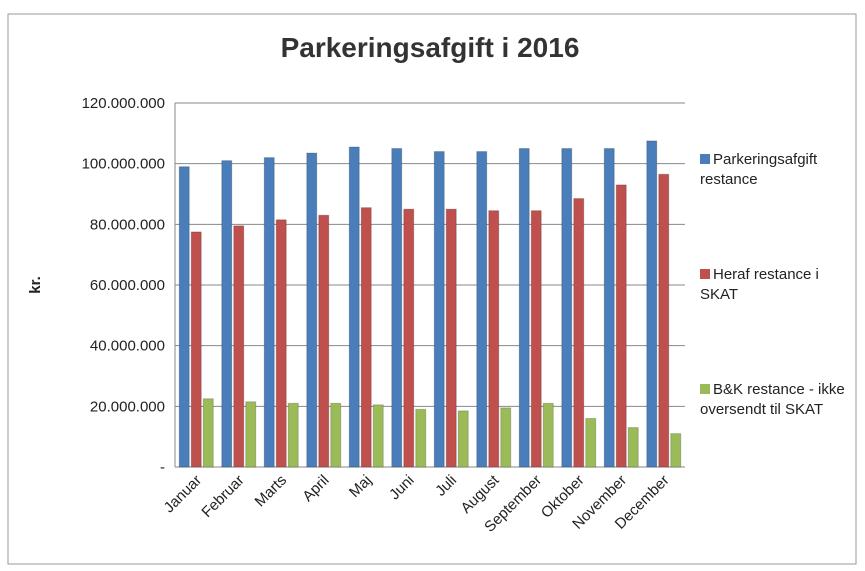  I want to click on legend-label: Heraf restance i SKAT, so click(759, 284).